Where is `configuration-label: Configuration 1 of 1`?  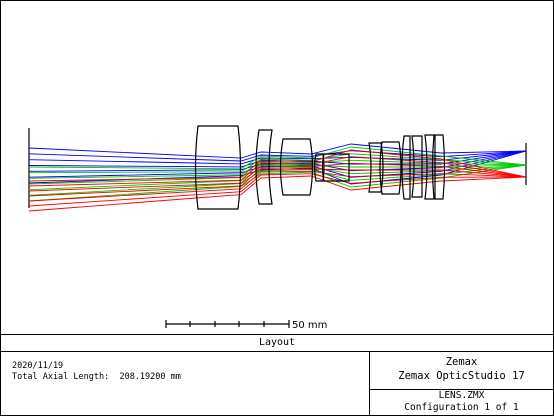
configuration-label: Configuration 1 of 1 is located at coordinates (461, 407).